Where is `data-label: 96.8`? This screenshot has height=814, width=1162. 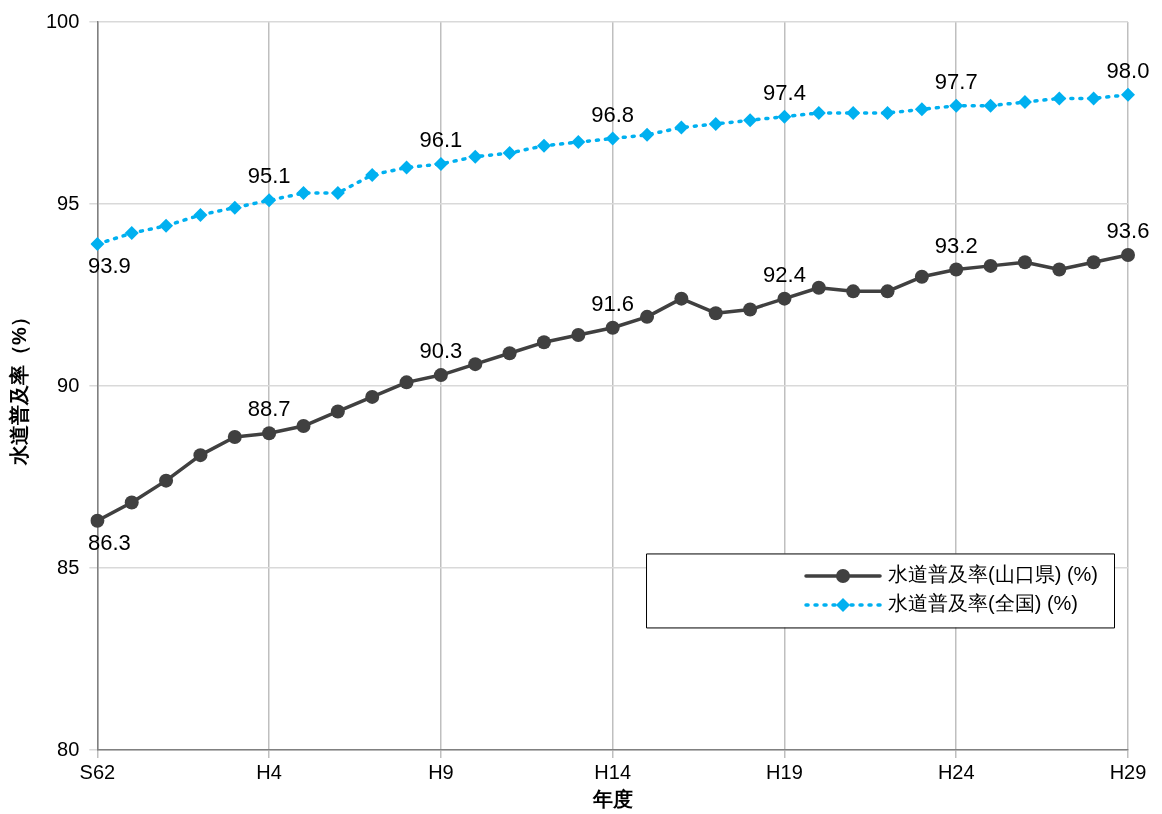
data-label: 96.8 is located at coordinates (613, 114).